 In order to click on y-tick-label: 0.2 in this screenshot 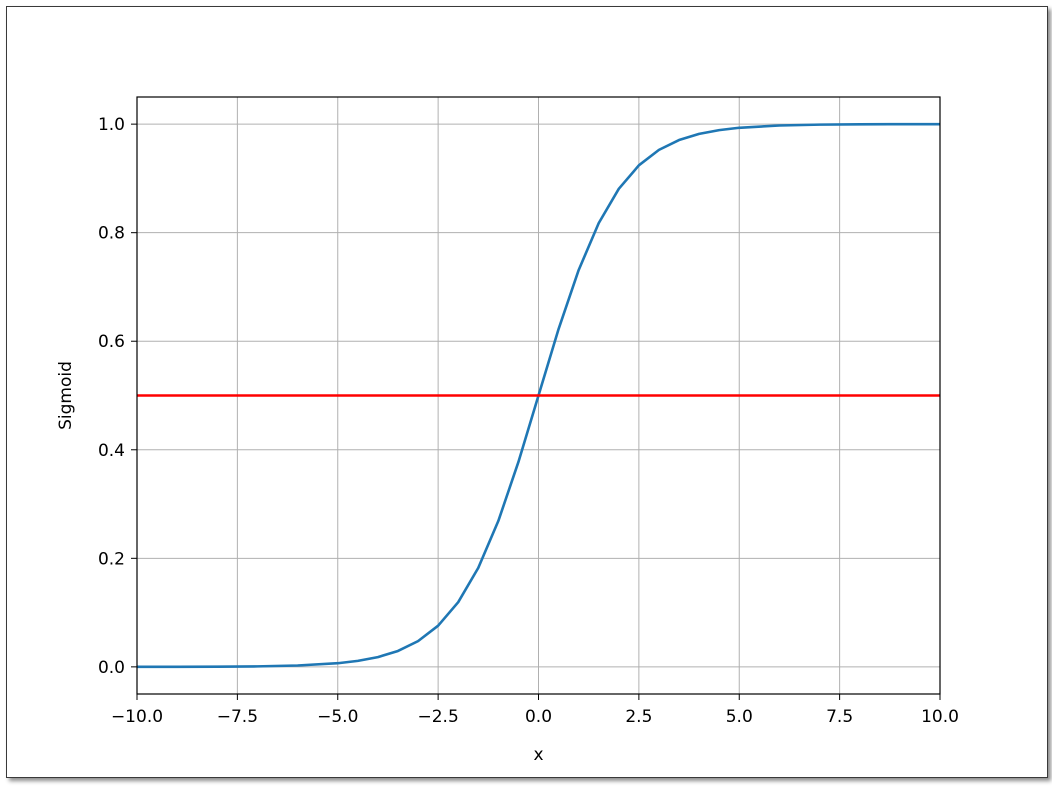, I will do `click(111, 559)`.